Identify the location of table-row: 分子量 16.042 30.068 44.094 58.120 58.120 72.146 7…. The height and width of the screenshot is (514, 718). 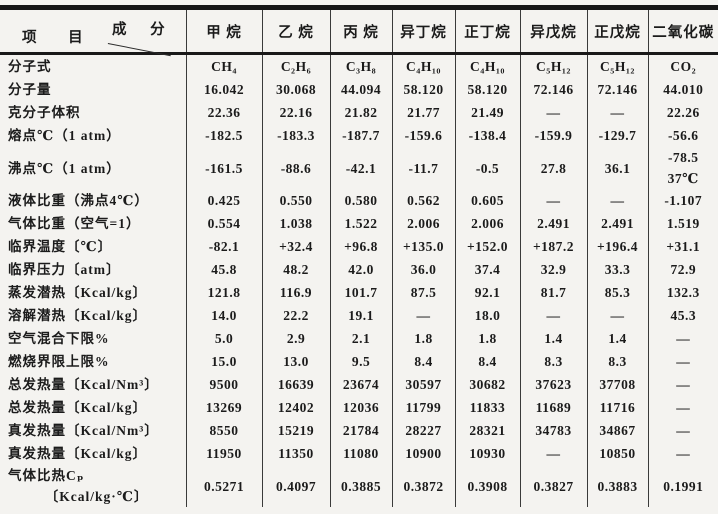
(359, 89).